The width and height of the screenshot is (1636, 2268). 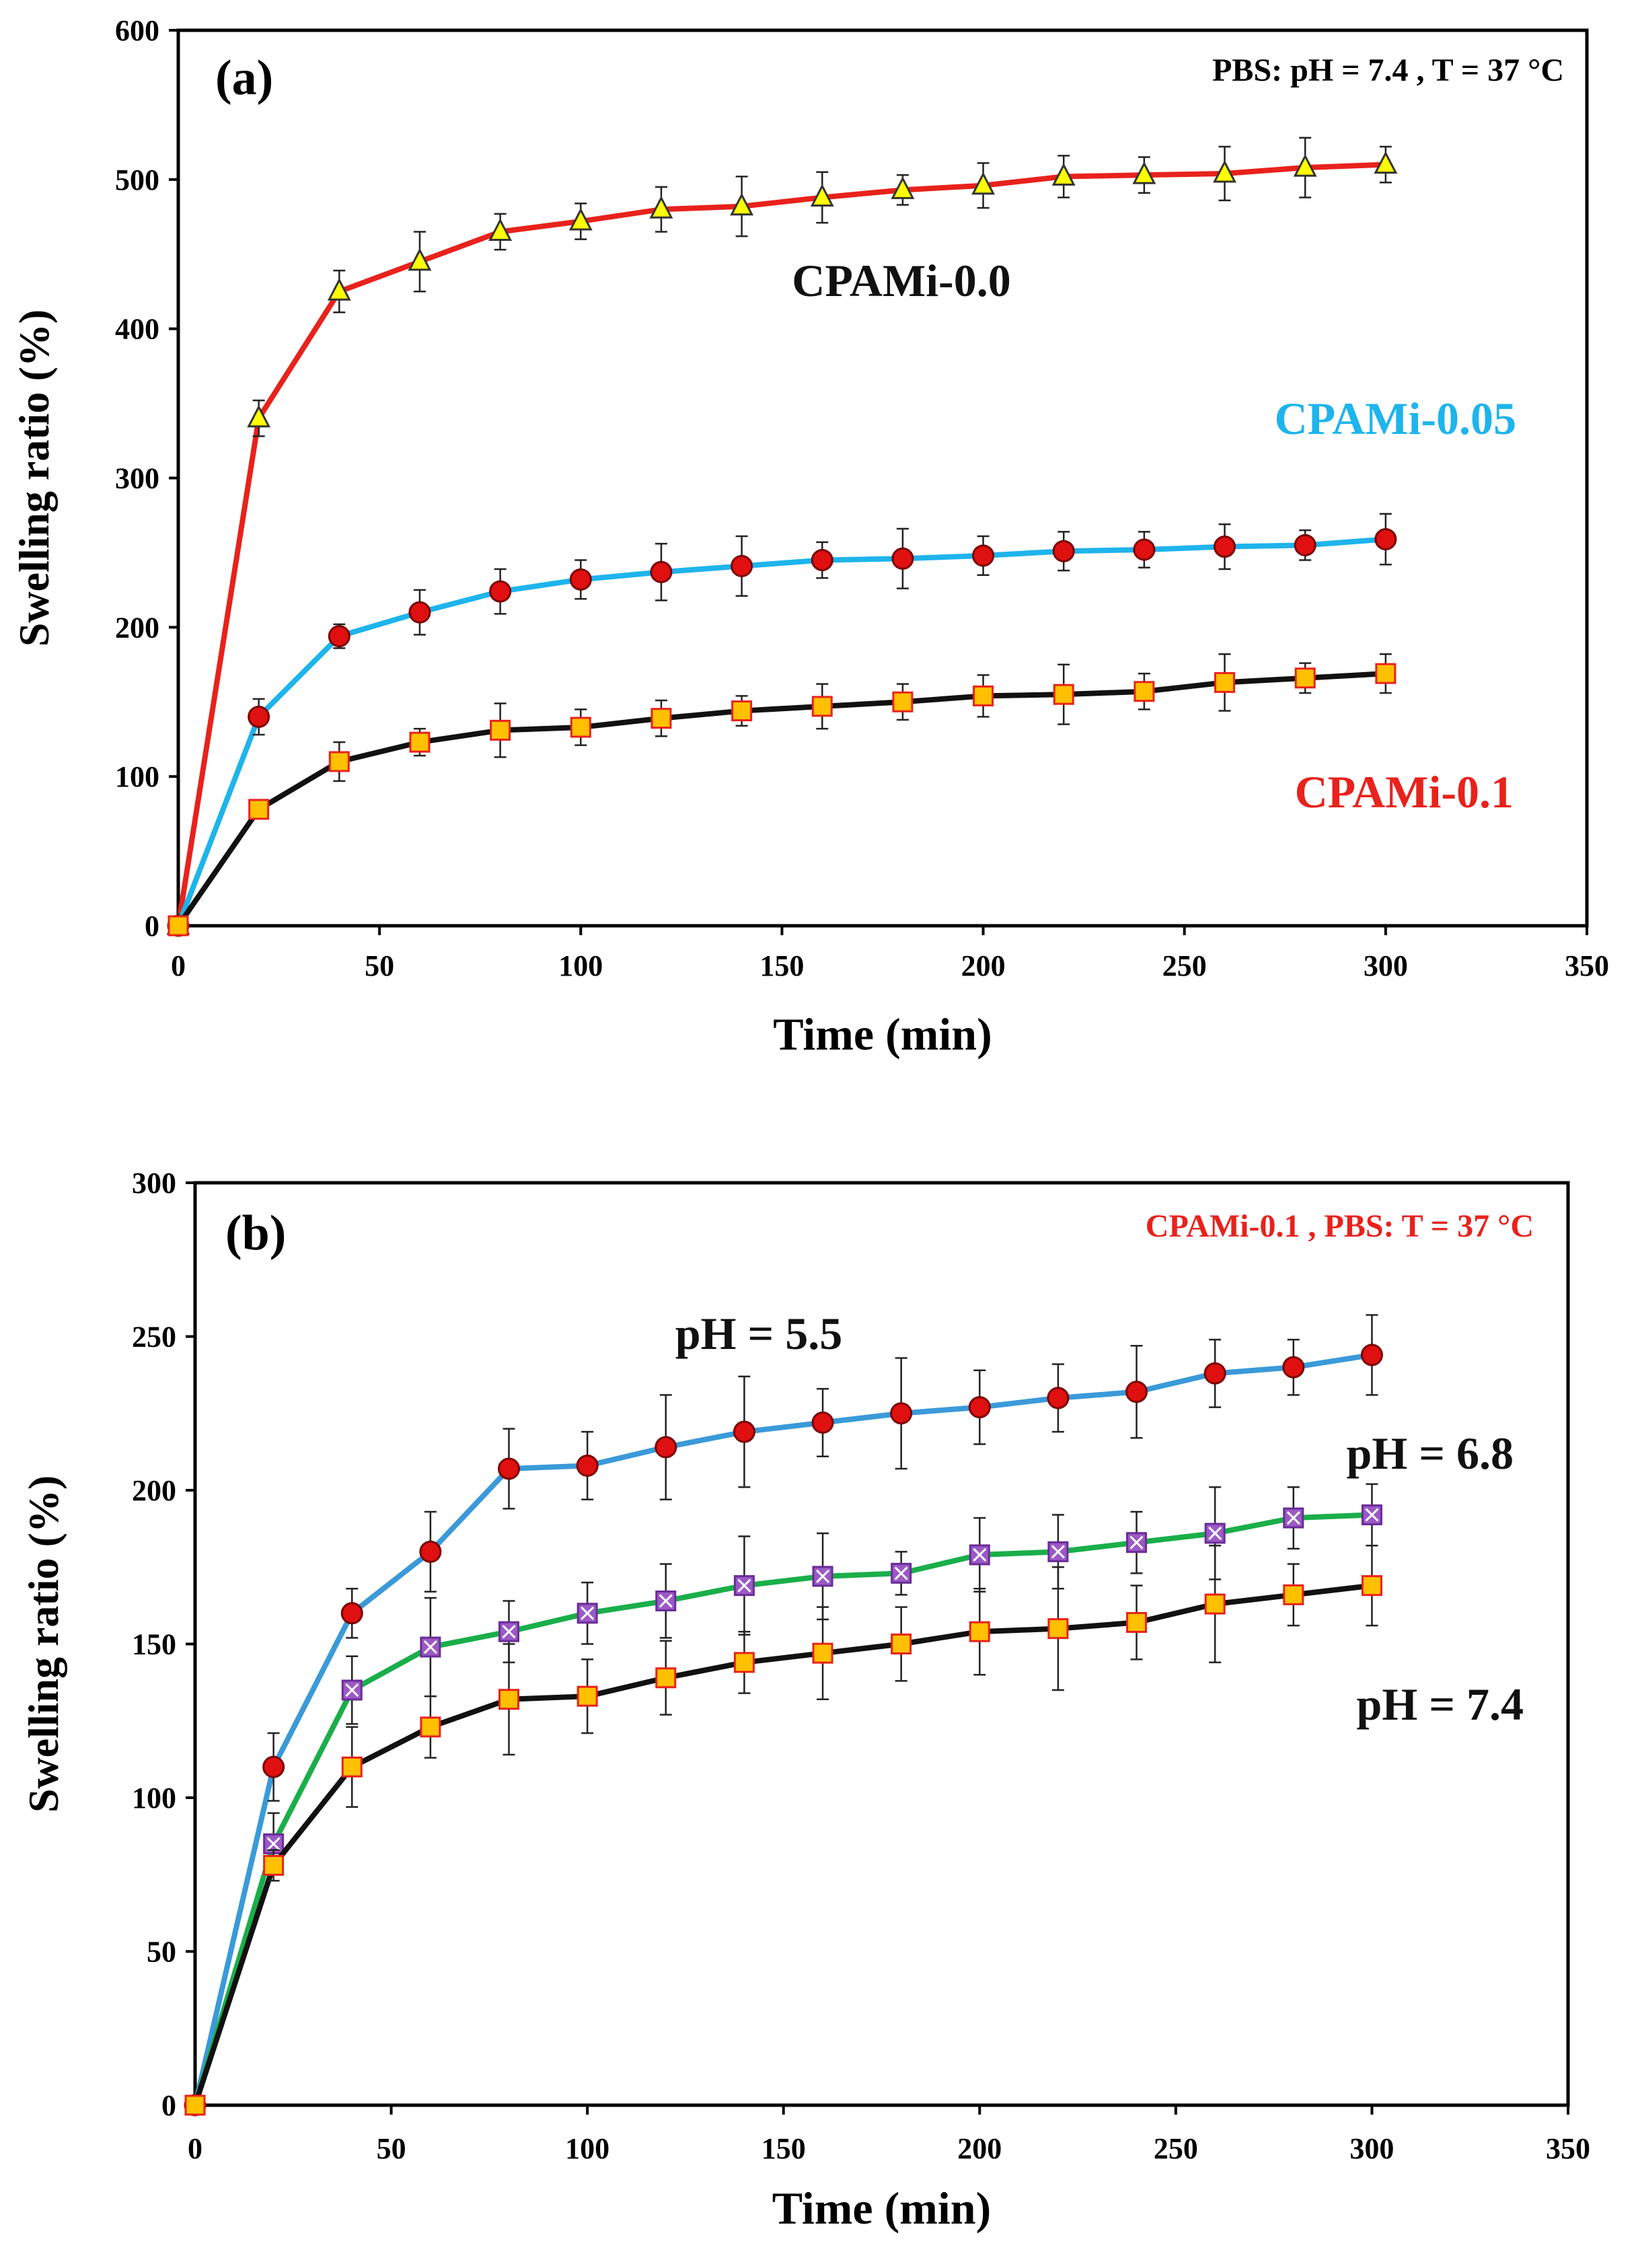 What do you see at coordinates (1388, 70) in the screenshot?
I see `condition-label: PBS: pH = 7.4 , T = 37 °C` at bounding box center [1388, 70].